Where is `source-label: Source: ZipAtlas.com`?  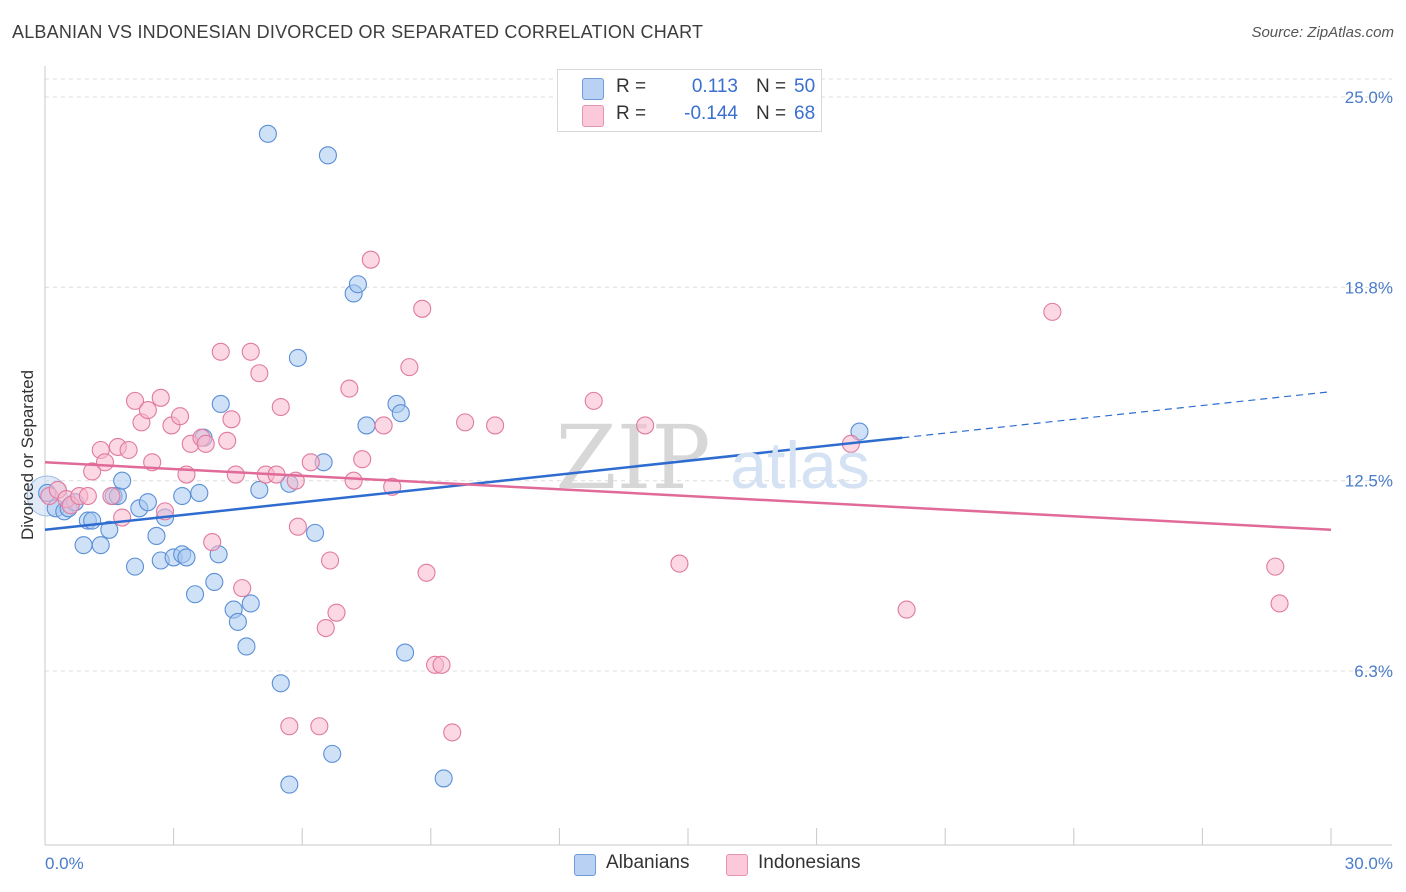 source-label: Source: ZipAtlas.com is located at coordinates (1322, 32).